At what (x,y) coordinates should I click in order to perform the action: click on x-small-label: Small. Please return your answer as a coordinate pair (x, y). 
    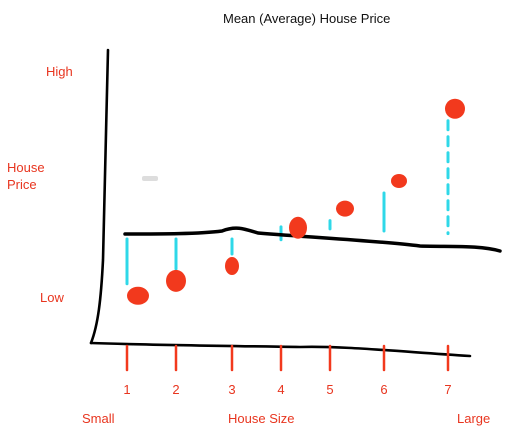
    Looking at the image, I should click on (98, 418).